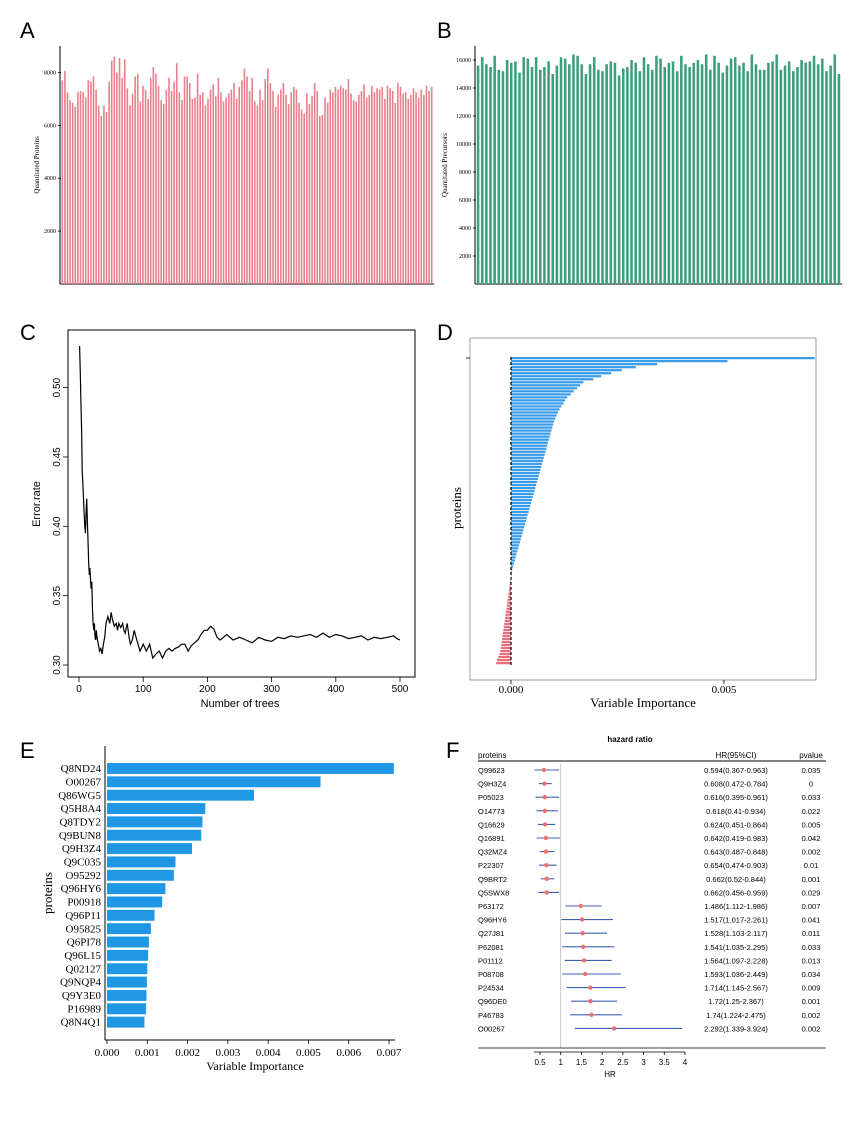 The height and width of the screenshot is (1130, 858). Describe the element at coordinates (811, 933) in the screenshot. I see `panel-f-pvalue-text: 0.011` at that location.